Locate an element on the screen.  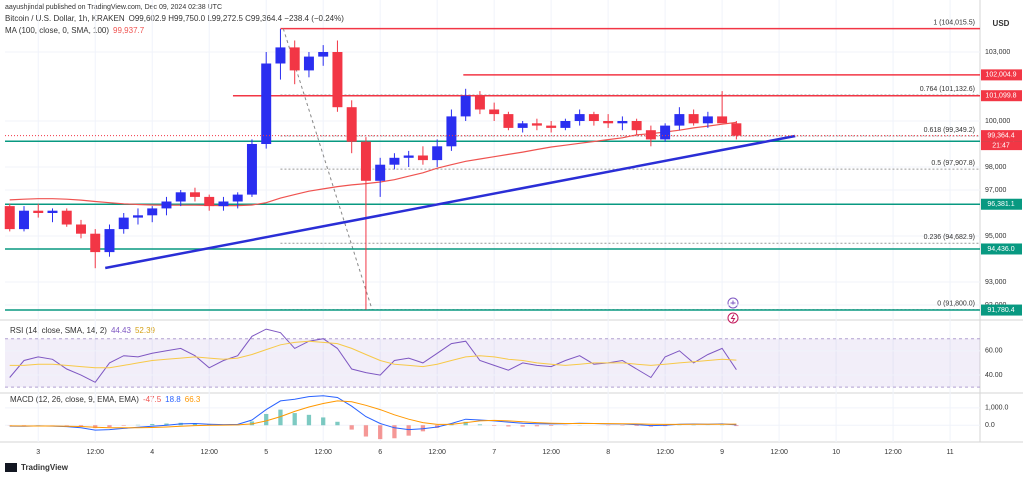
x-tick-label: 11 is located at coordinates (949, 452).